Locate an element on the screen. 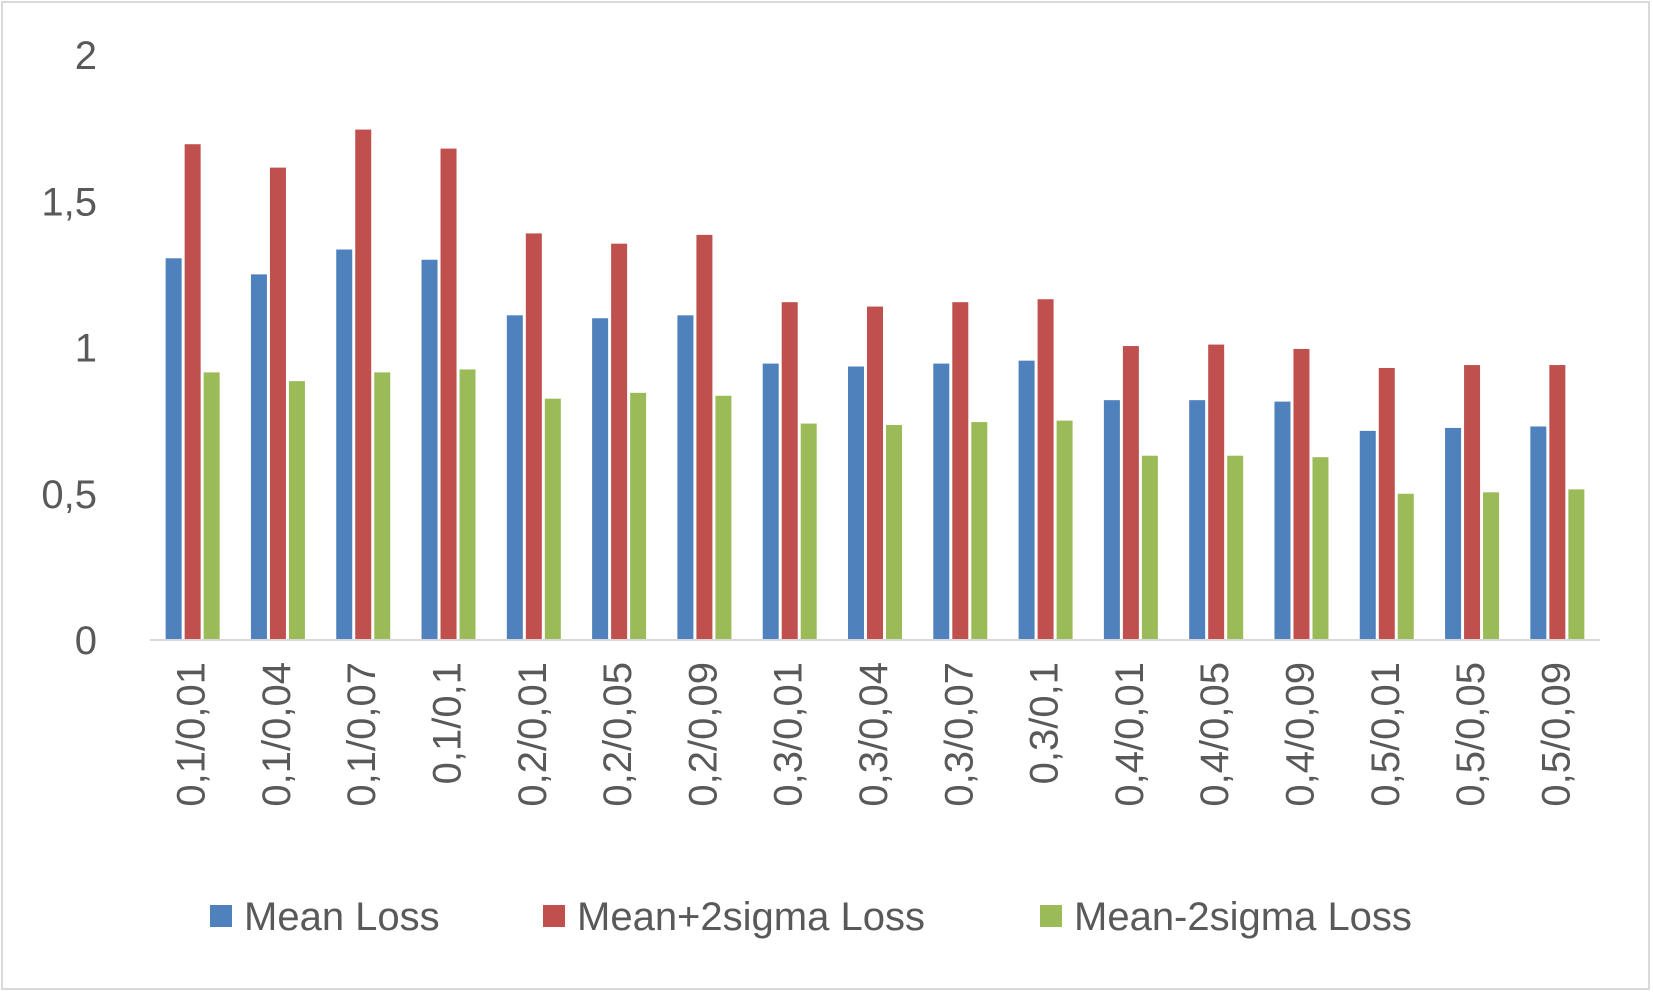  x-tick-label: 0,5/0,01 is located at coordinates (1386, 734).